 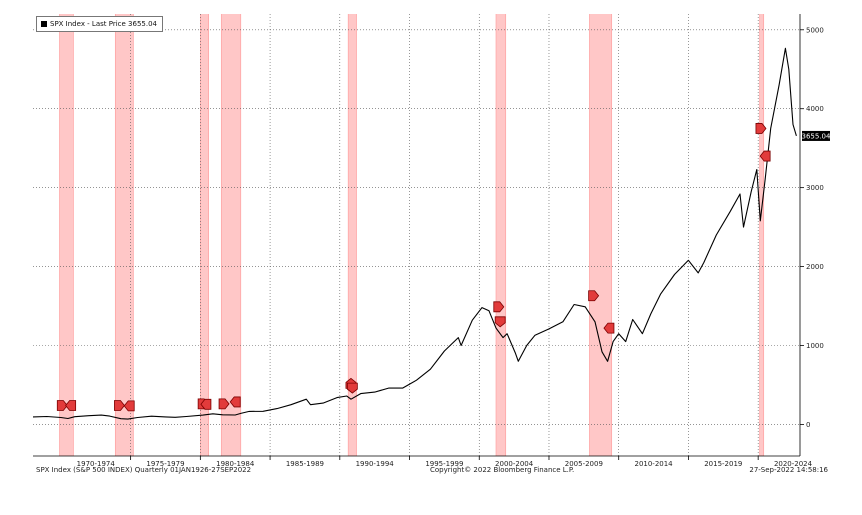 What do you see at coordinates (815, 109) in the screenshot?
I see `y-tick-label-4: 4000` at bounding box center [815, 109].